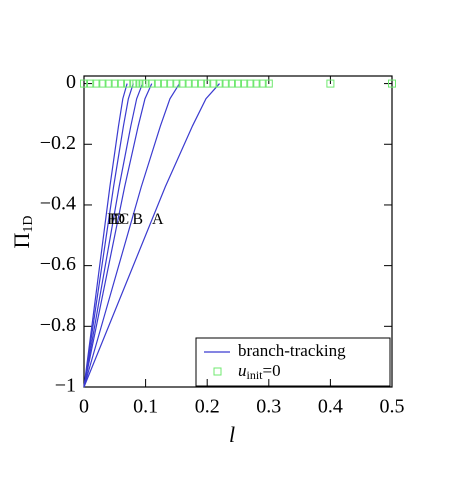 The height and width of the screenshot is (479, 474). I want to click on x-tick-label: 0.5, so click(392, 407).